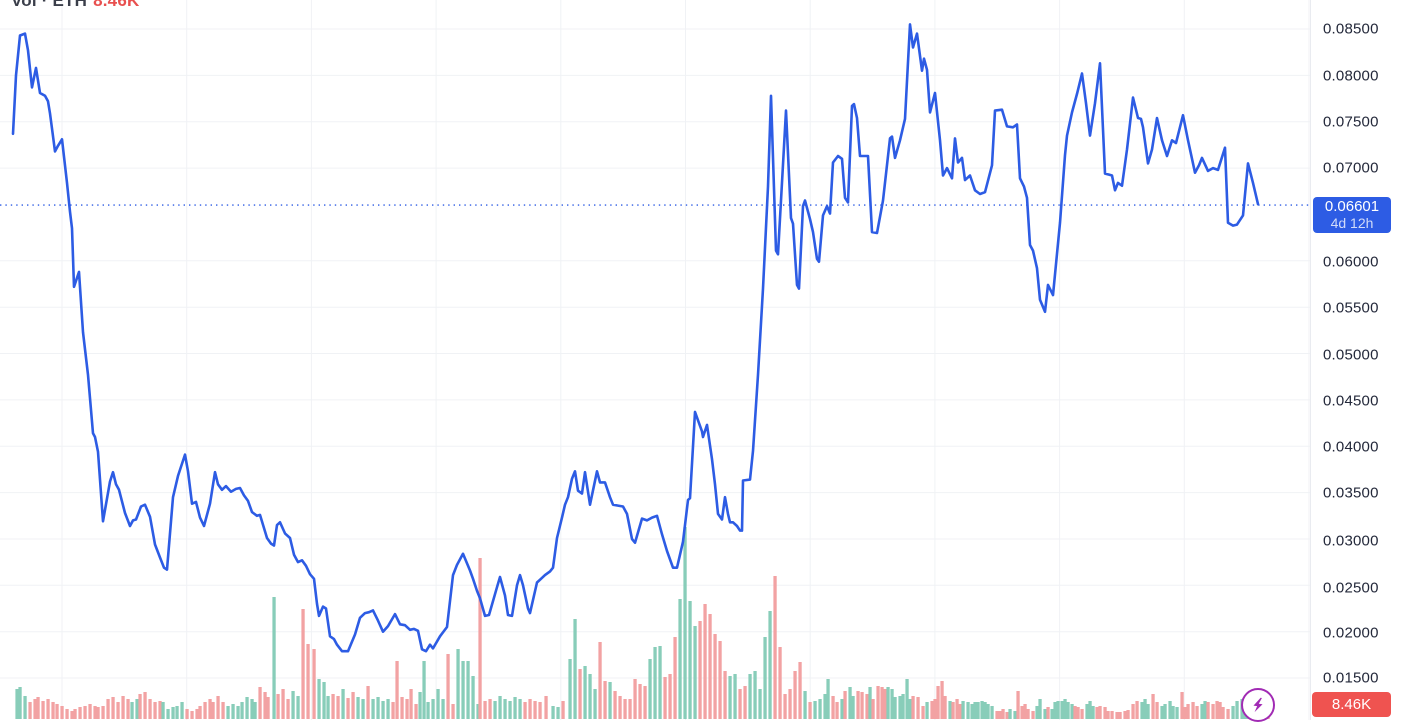 The width and height of the screenshot is (1410, 722). What do you see at coordinates (116, 5) in the screenshot?
I see `volume-legend-value: 8.46K` at bounding box center [116, 5].